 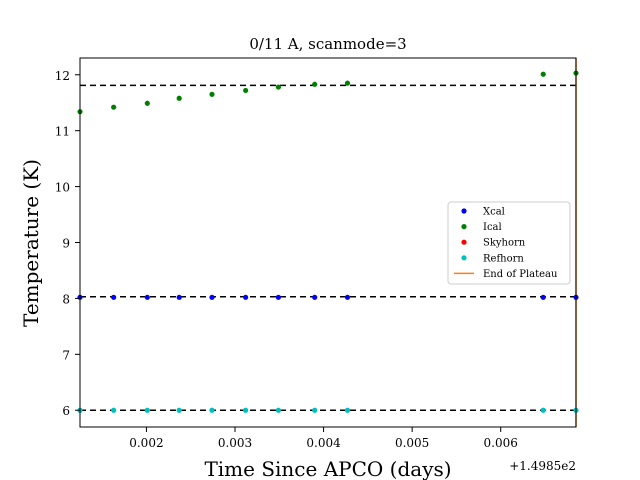 What do you see at coordinates (66, 411) in the screenshot?
I see `y-tick-label-0: 6` at bounding box center [66, 411].